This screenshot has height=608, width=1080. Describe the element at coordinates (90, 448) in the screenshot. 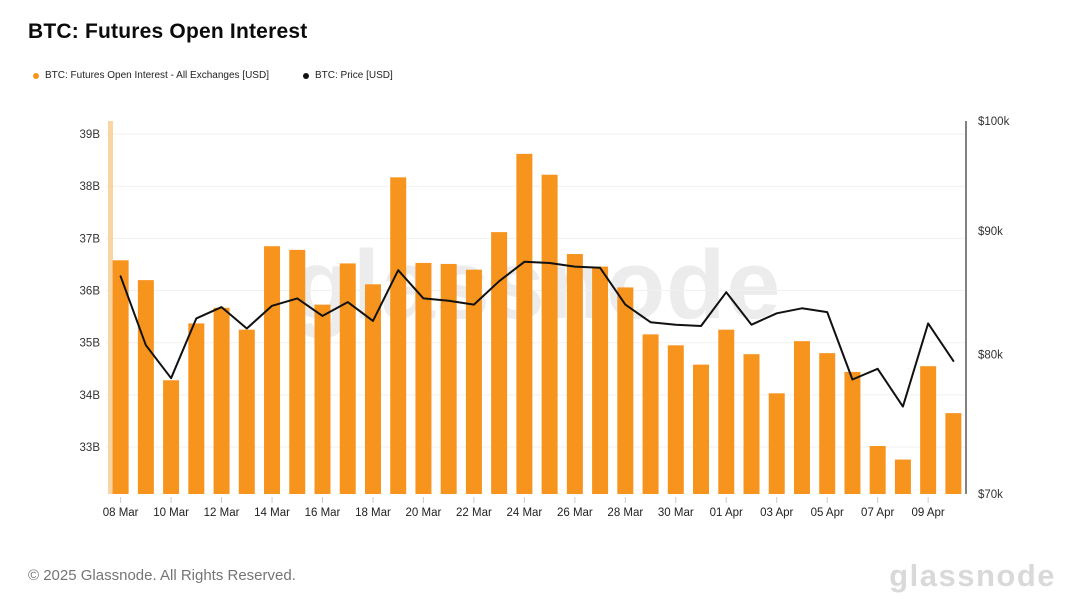

I see `left-axis-tick-label: 33B` at that location.